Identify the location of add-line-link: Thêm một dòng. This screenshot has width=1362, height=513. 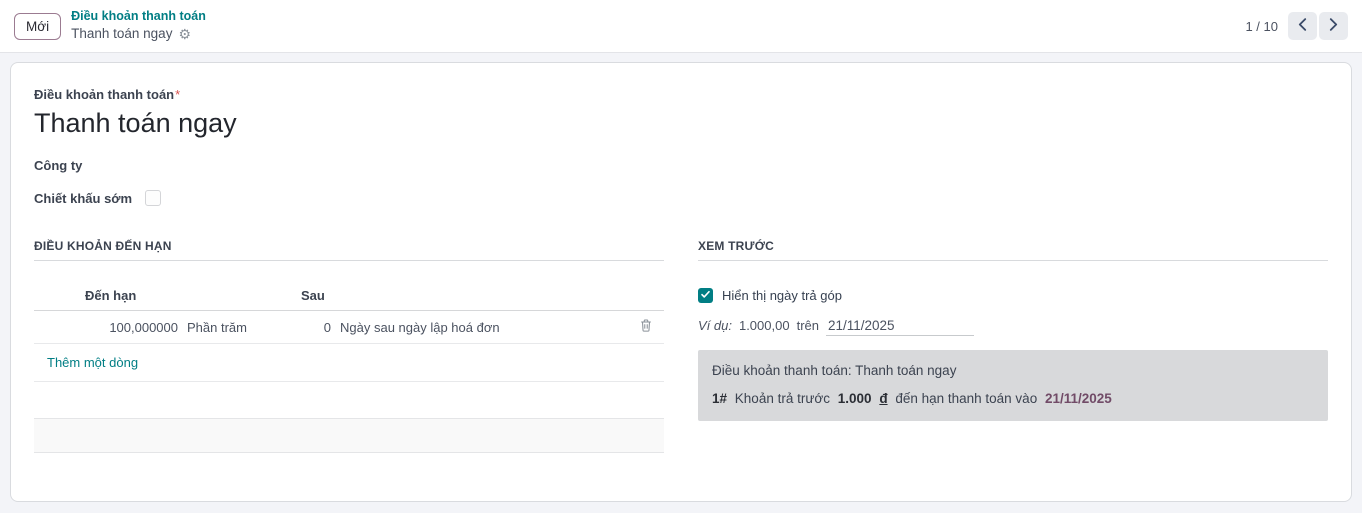
(93, 363).